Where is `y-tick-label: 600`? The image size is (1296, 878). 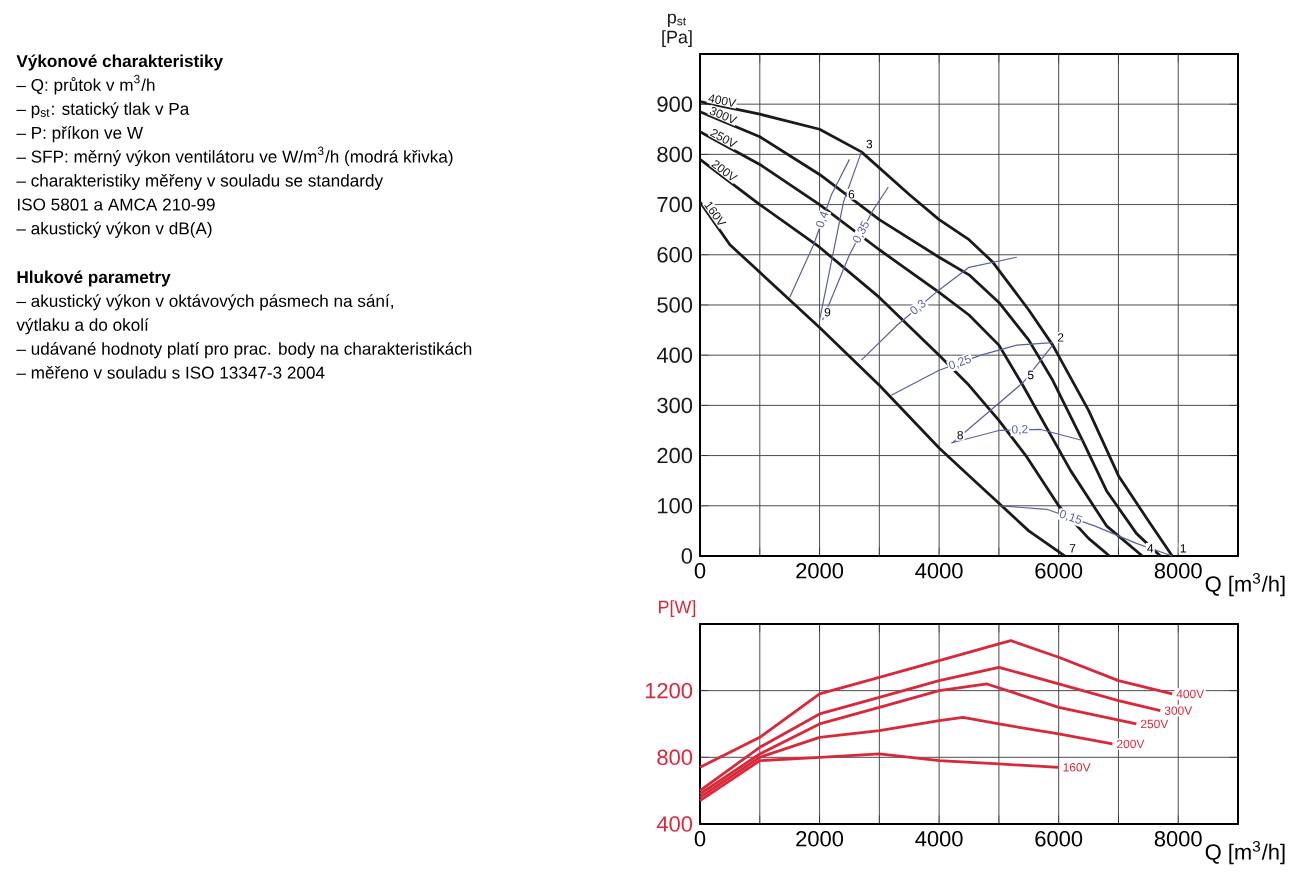 y-tick-label: 600 is located at coordinates (675, 255).